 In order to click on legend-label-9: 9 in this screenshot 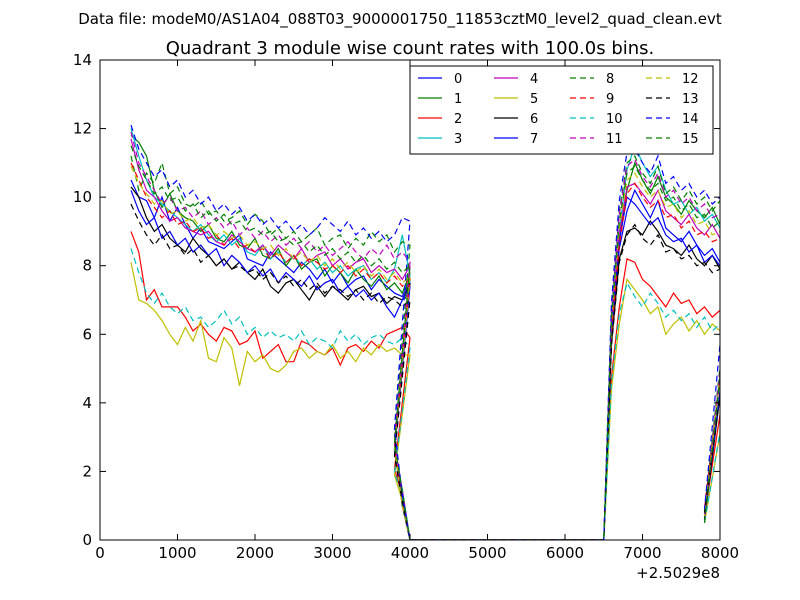, I will do `click(610, 99)`.